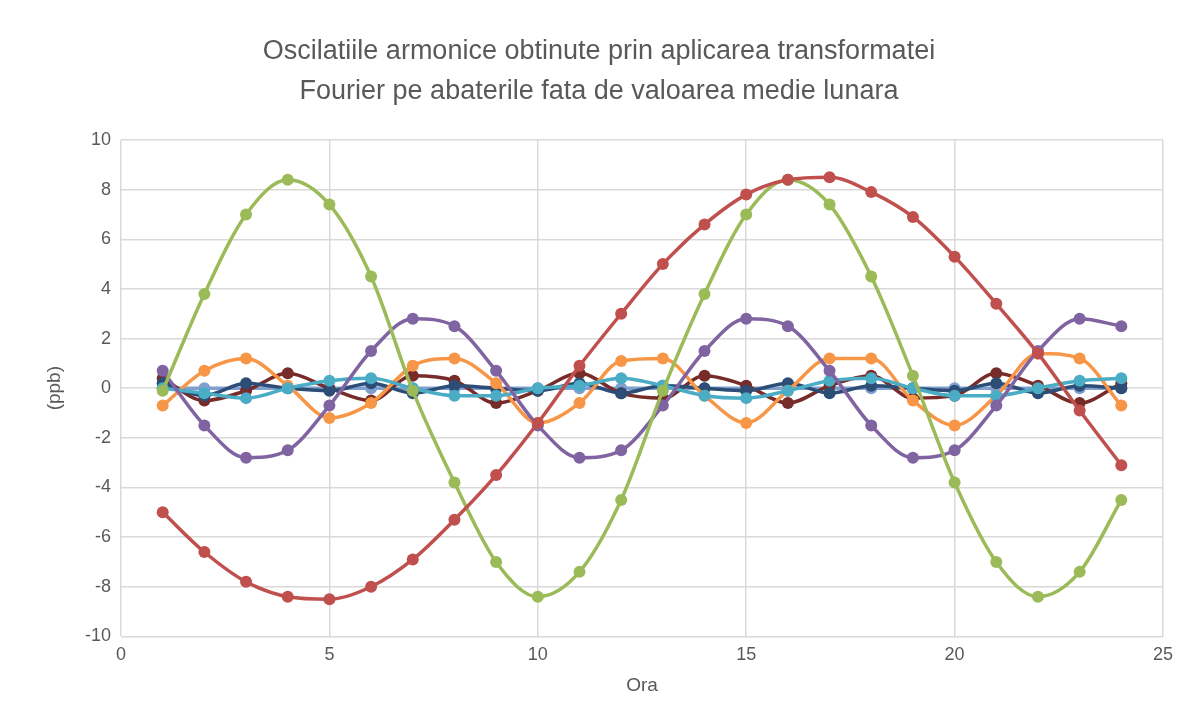 The height and width of the screenshot is (714, 1198). What do you see at coordinates (329, 654) in the screenshot?
I see `x-tick-label: 5` at bounding box center [329, 654].